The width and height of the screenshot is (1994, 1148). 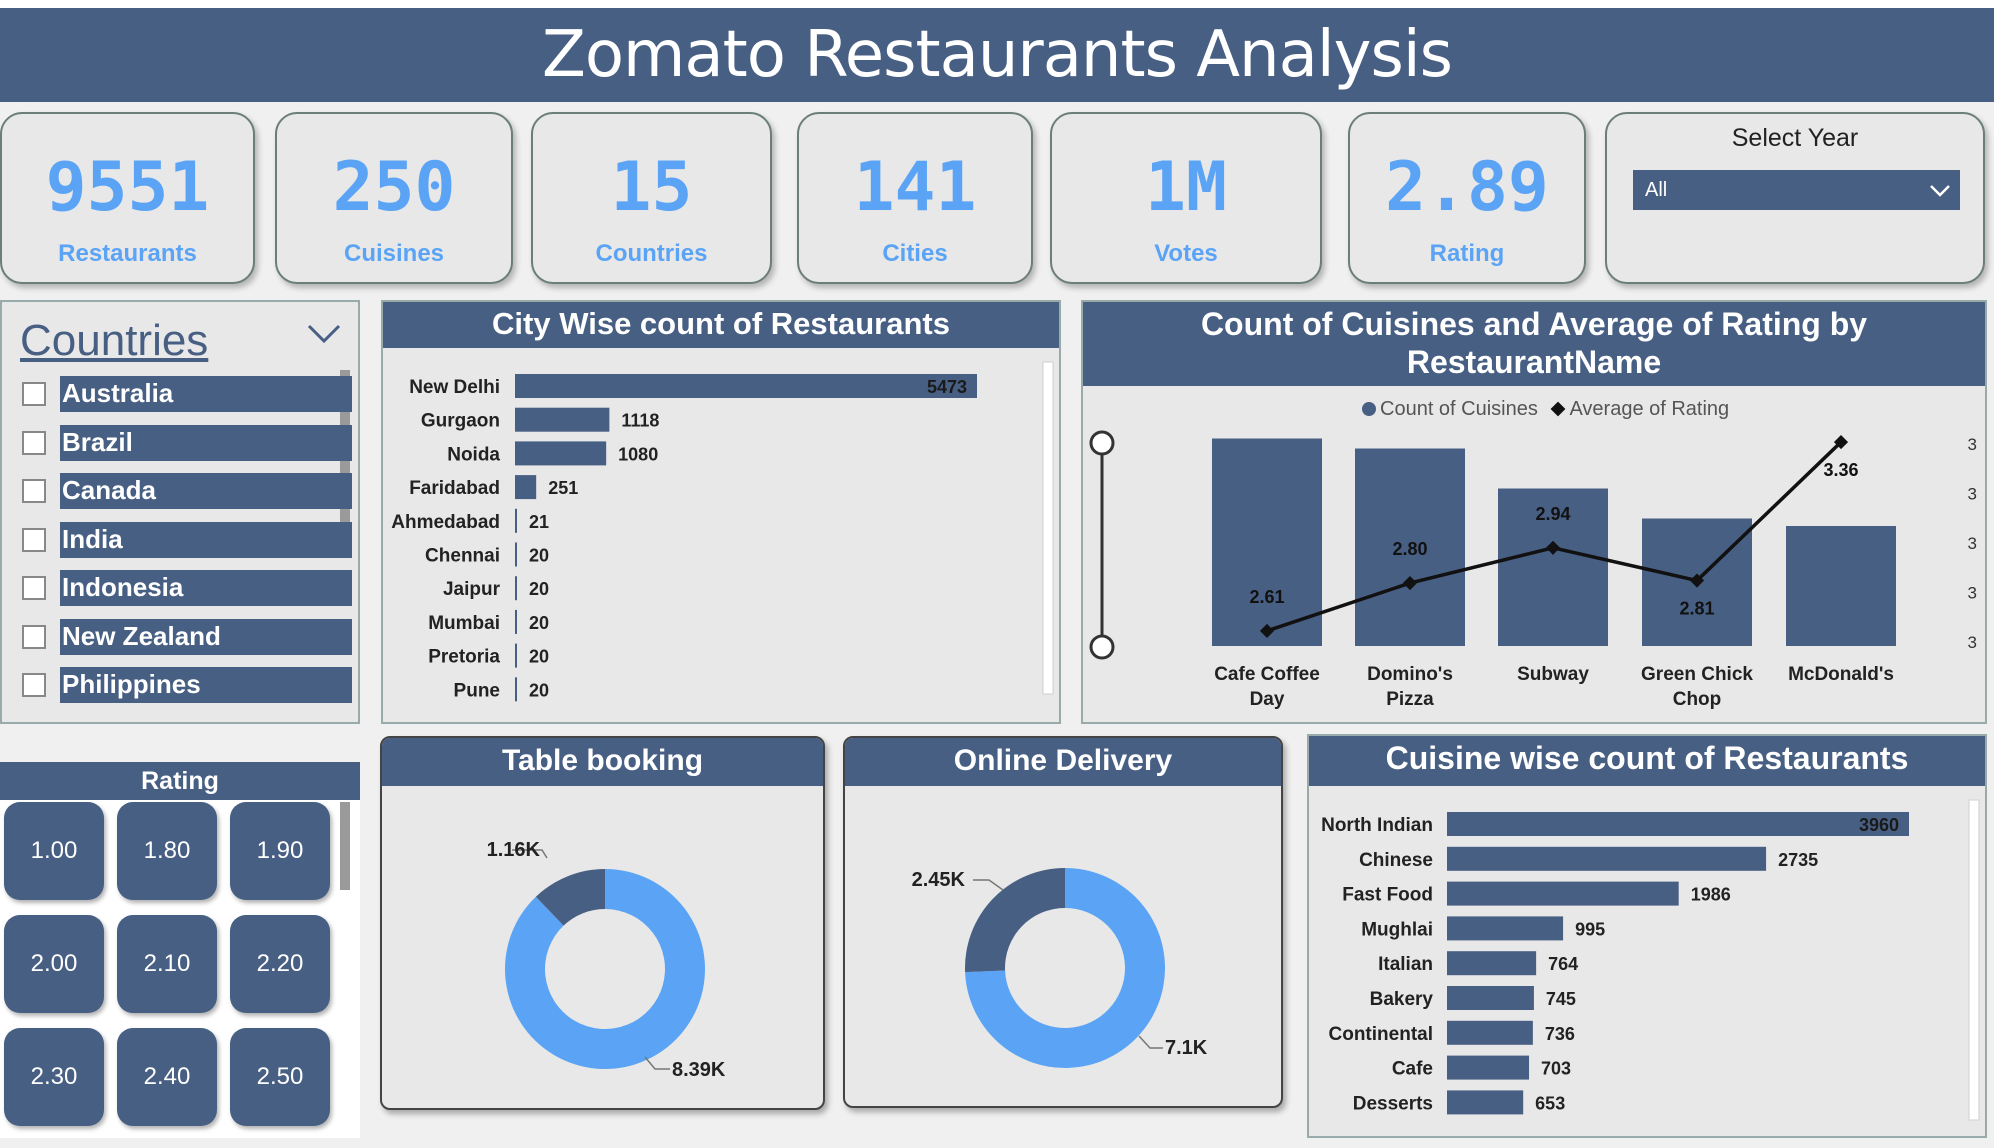 I want to click on rating-option: 1.00, so click(x=54, y=851).